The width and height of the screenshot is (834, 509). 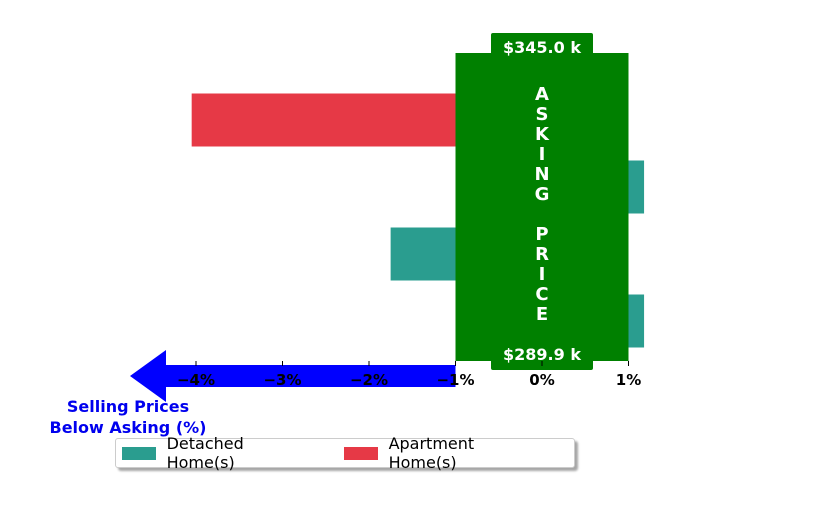 I want to click on asking-price-box, so click(x=542, y=207).